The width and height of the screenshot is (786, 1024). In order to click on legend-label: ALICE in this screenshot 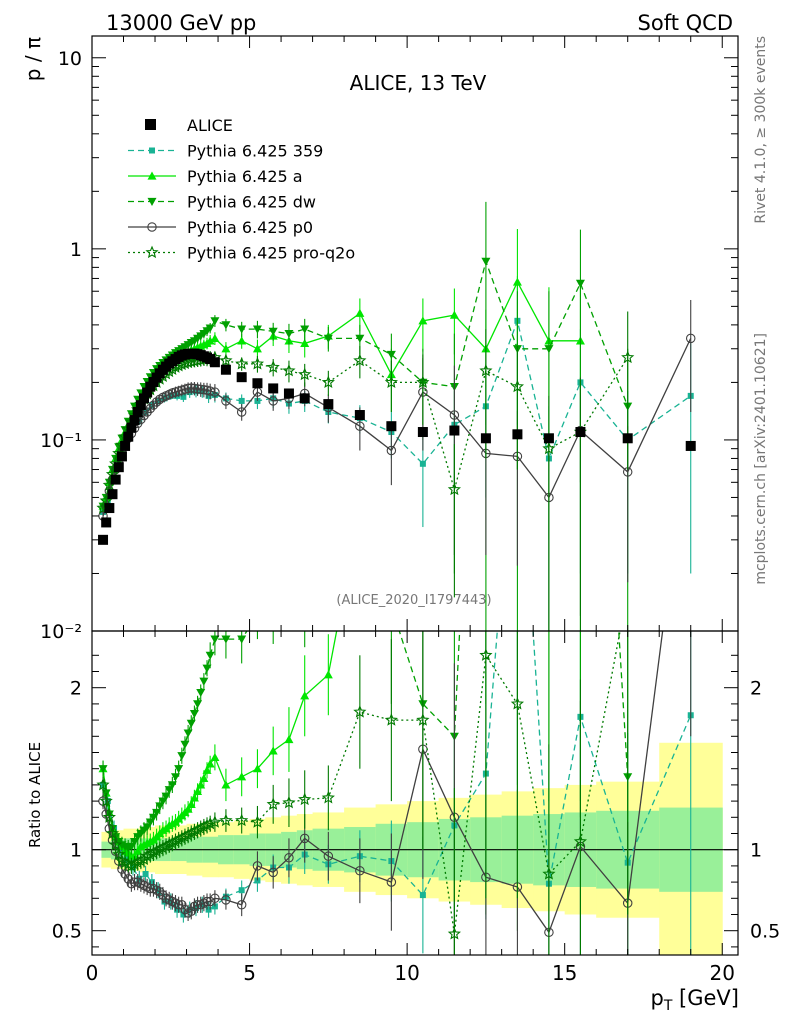, I will do `click(210, 125)`.